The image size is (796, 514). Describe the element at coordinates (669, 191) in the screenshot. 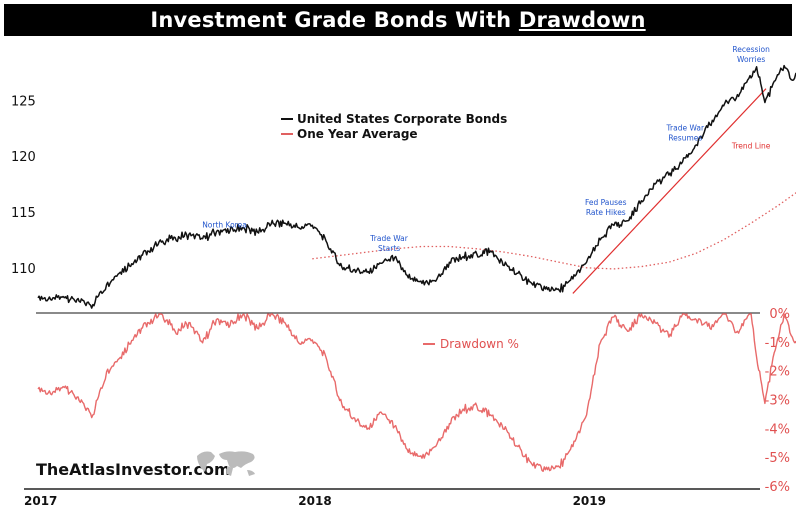

I see `series-trend-line` at that location.